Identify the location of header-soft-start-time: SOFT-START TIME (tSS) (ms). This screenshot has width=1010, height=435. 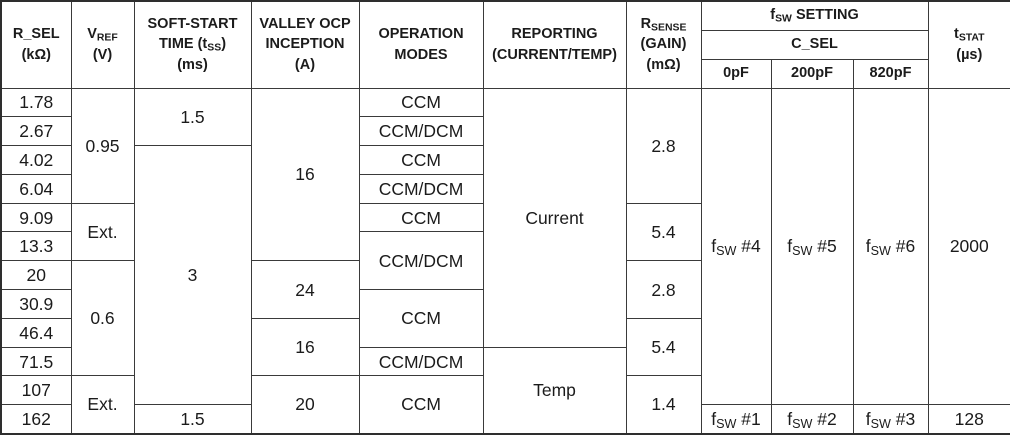
(192, 44).